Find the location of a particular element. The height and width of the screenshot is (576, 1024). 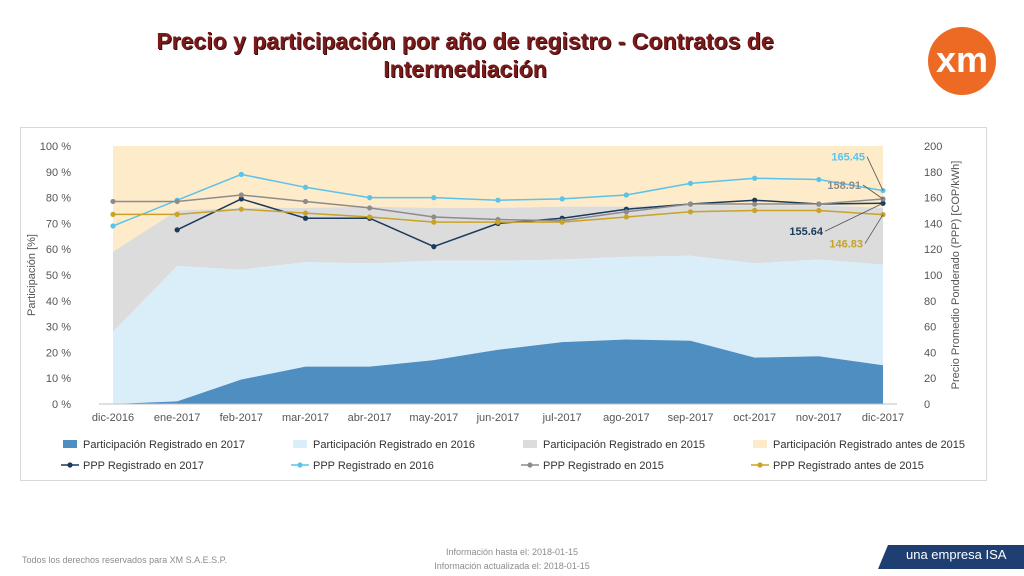

data-label: 155.64 is located at coordinates (806, 232).